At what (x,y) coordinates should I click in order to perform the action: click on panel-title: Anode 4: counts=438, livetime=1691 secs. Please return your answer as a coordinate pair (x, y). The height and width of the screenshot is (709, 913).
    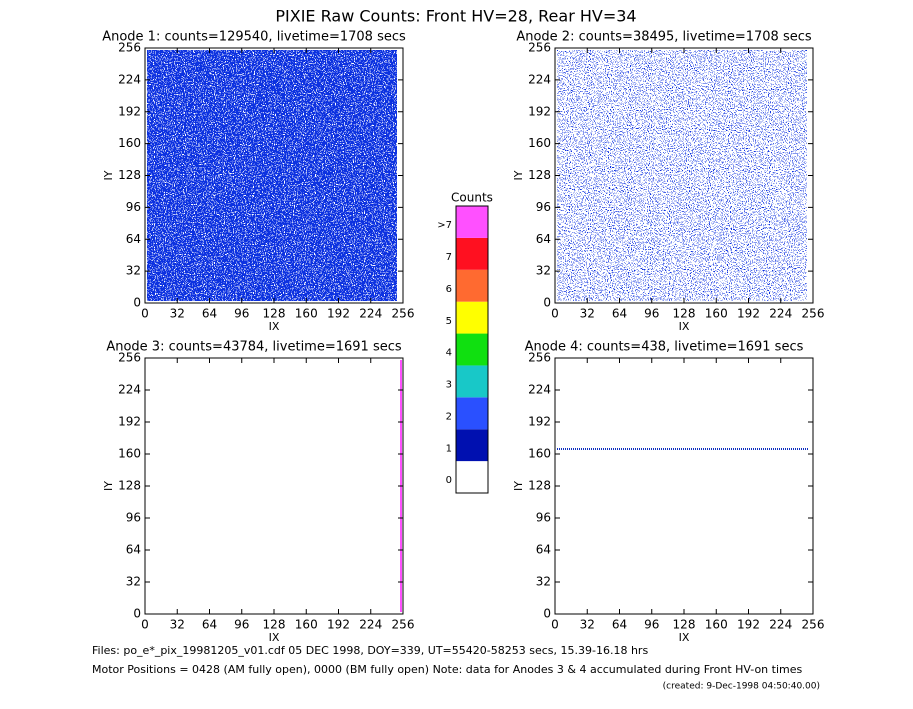
    Looking at the image, I should click on (664, 347).